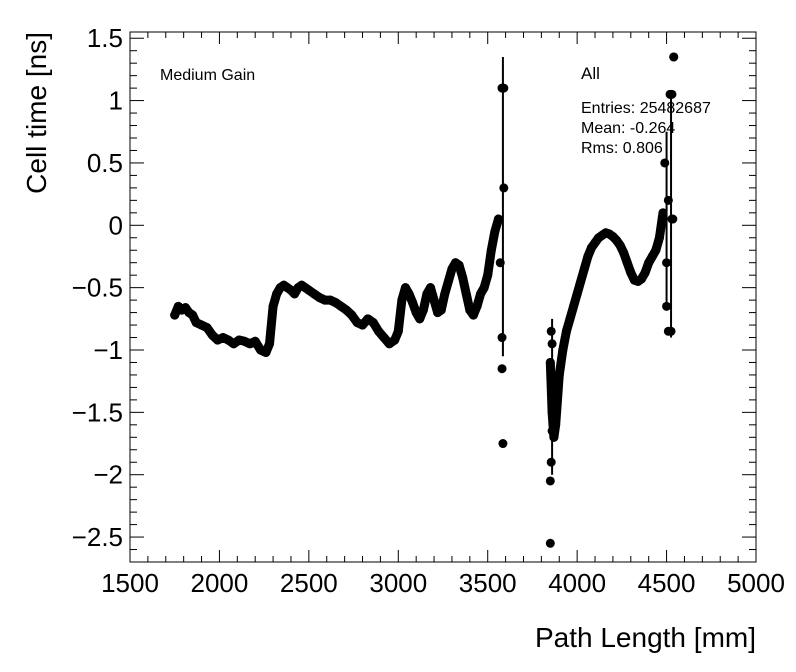 The image size is (796, 672). Describe the element at coordinates (577, 583) in the screenshot. I see `x-tick-label: 4000` at that location.